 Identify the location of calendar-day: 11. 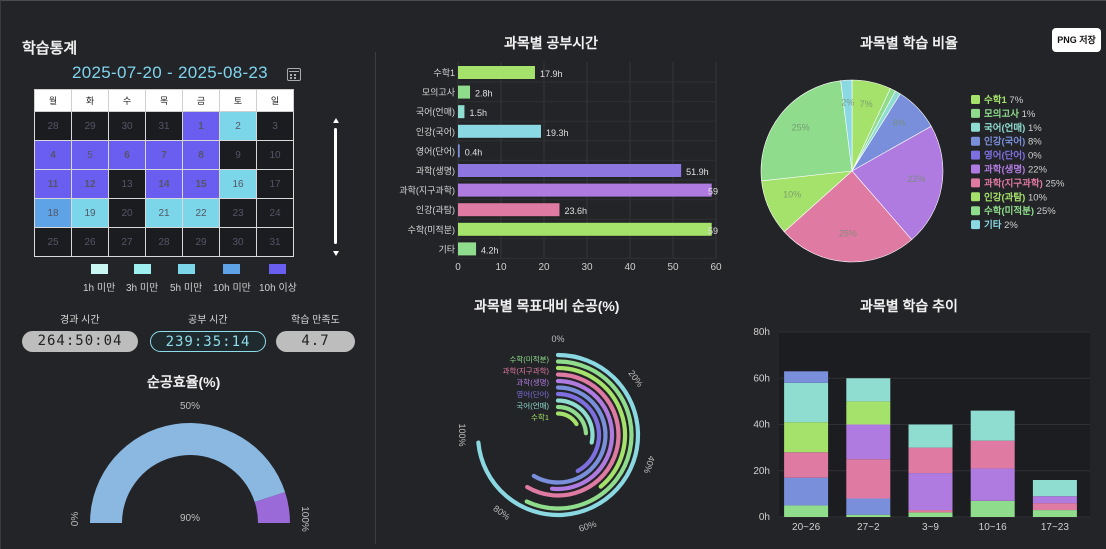
(53, 184).